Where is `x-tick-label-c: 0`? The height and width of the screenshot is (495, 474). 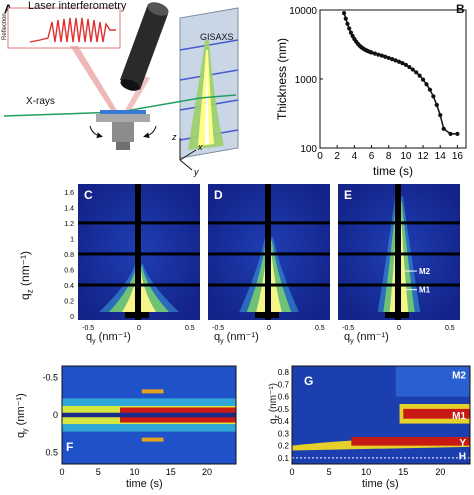
x-tick-label-c: 0 is located at coordinates (139, 328).